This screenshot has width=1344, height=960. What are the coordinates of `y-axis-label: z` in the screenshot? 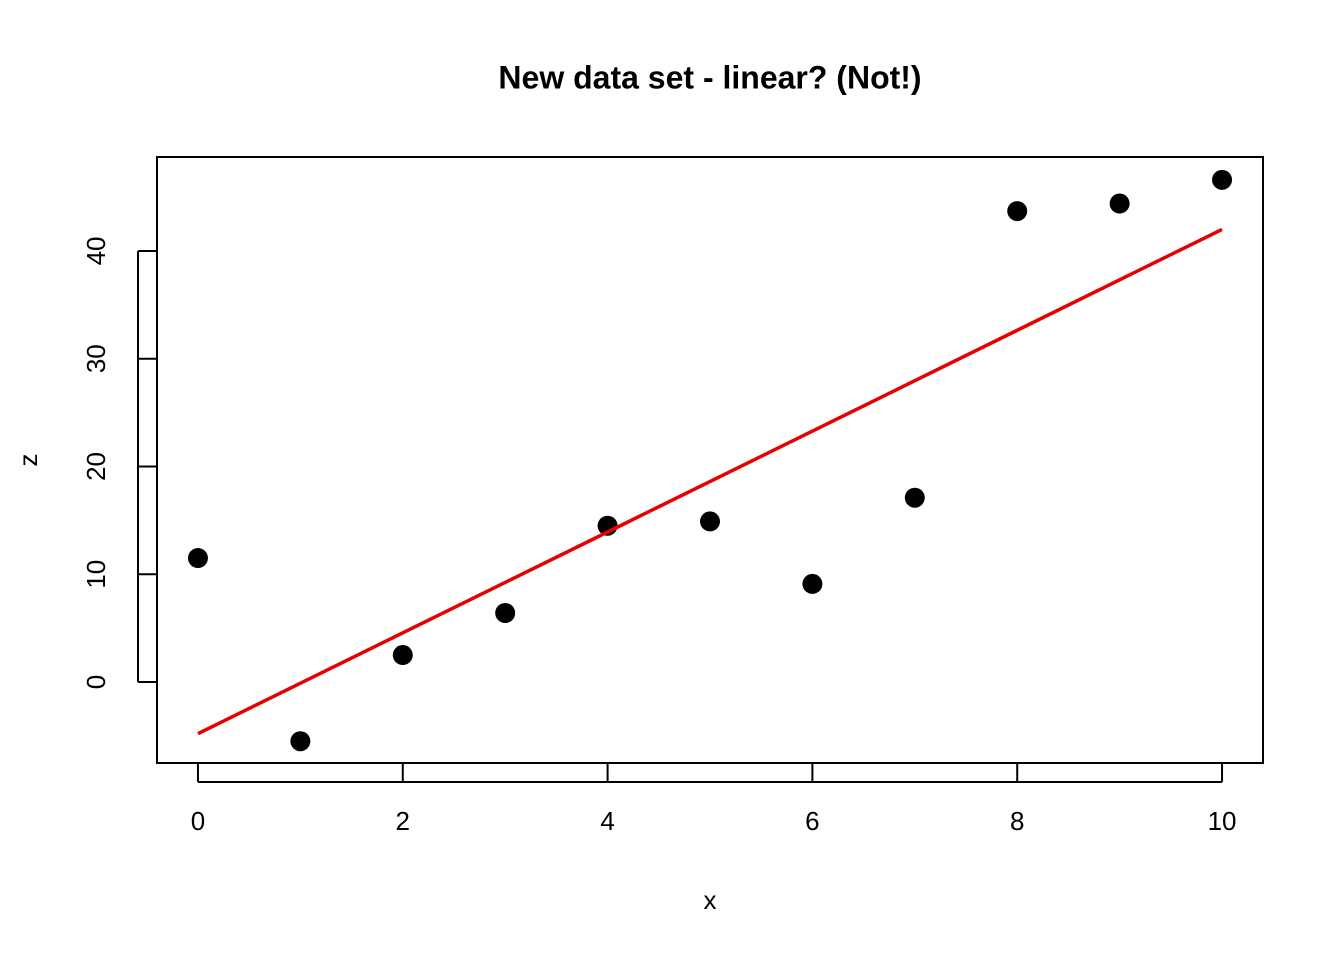 It's located at (28, 460).